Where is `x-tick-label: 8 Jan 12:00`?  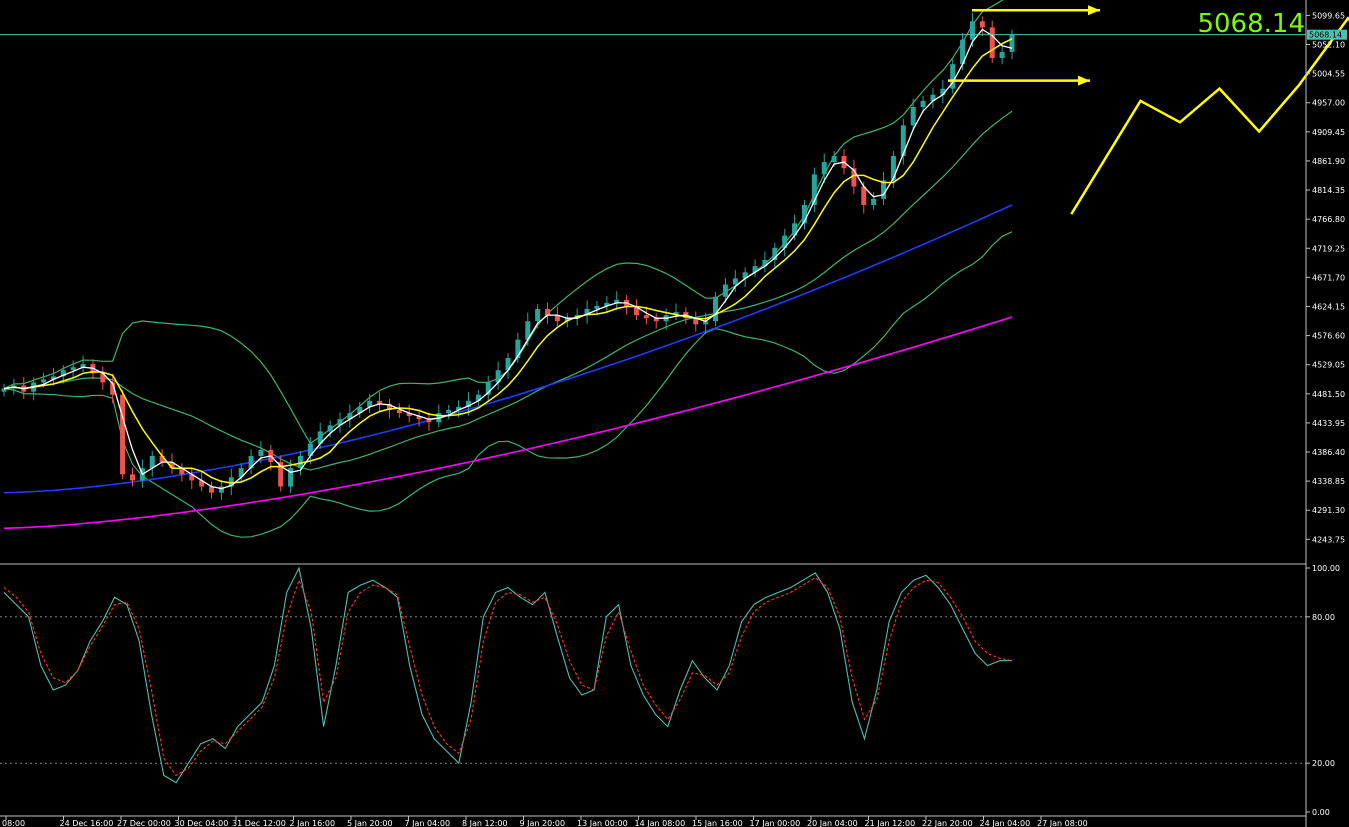
x-tick-label: 8 Jan 12:00 is located at coordinates (485, 823).